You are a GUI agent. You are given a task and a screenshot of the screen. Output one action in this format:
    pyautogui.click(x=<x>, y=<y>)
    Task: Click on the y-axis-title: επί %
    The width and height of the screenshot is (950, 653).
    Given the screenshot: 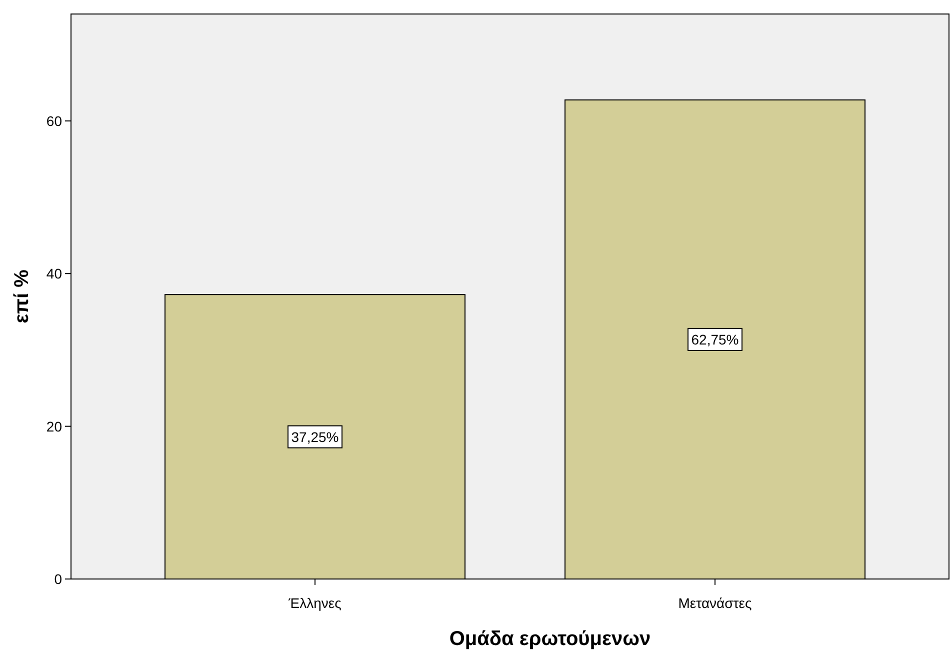 What is the action you would take?
    pyautogui.click(x=22, y=296)
    